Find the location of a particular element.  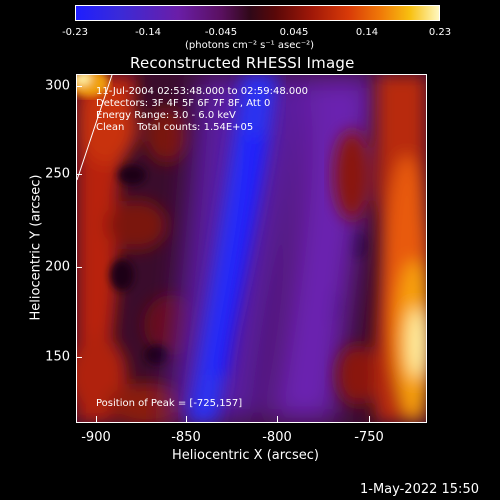

solar-limb-line is located at coordinates (95, 128).